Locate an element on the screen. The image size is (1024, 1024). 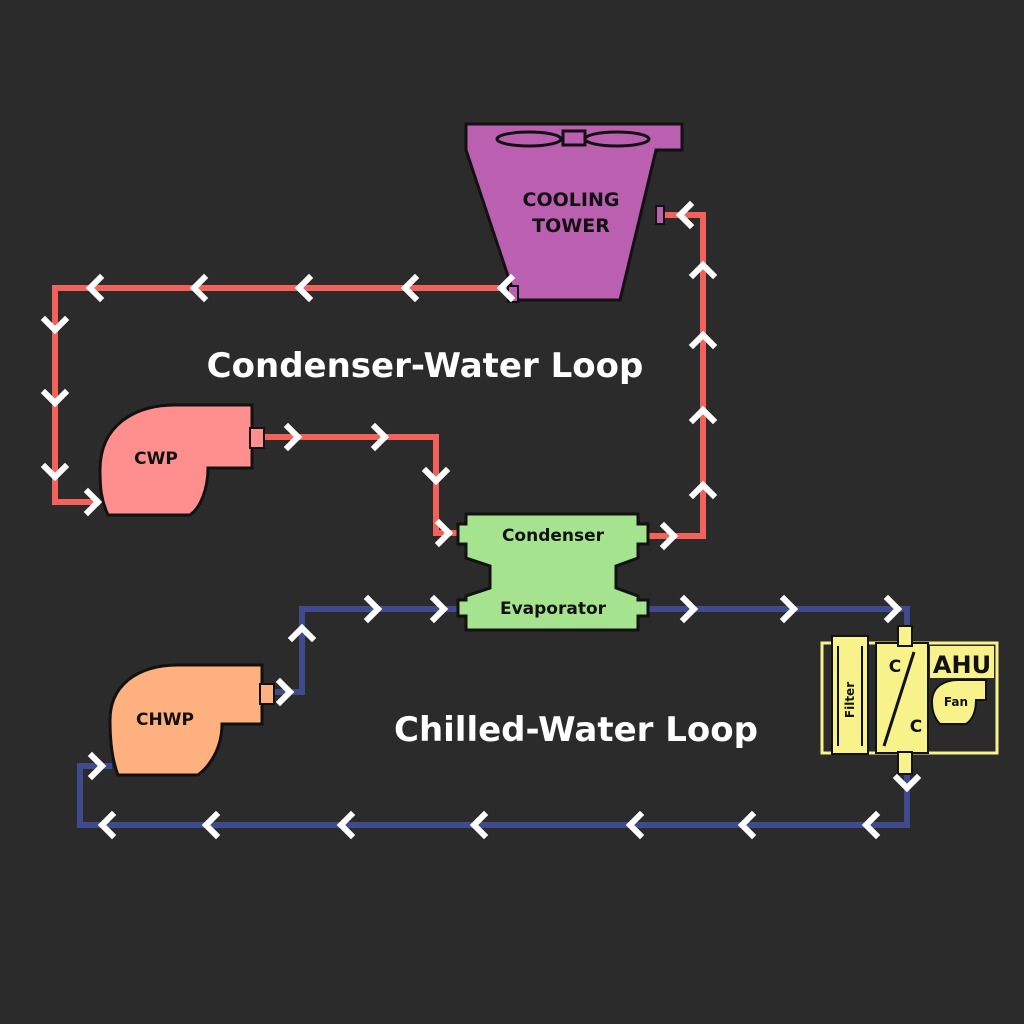
evaporator-label: Evaporator is located at coordinates (553, 609).